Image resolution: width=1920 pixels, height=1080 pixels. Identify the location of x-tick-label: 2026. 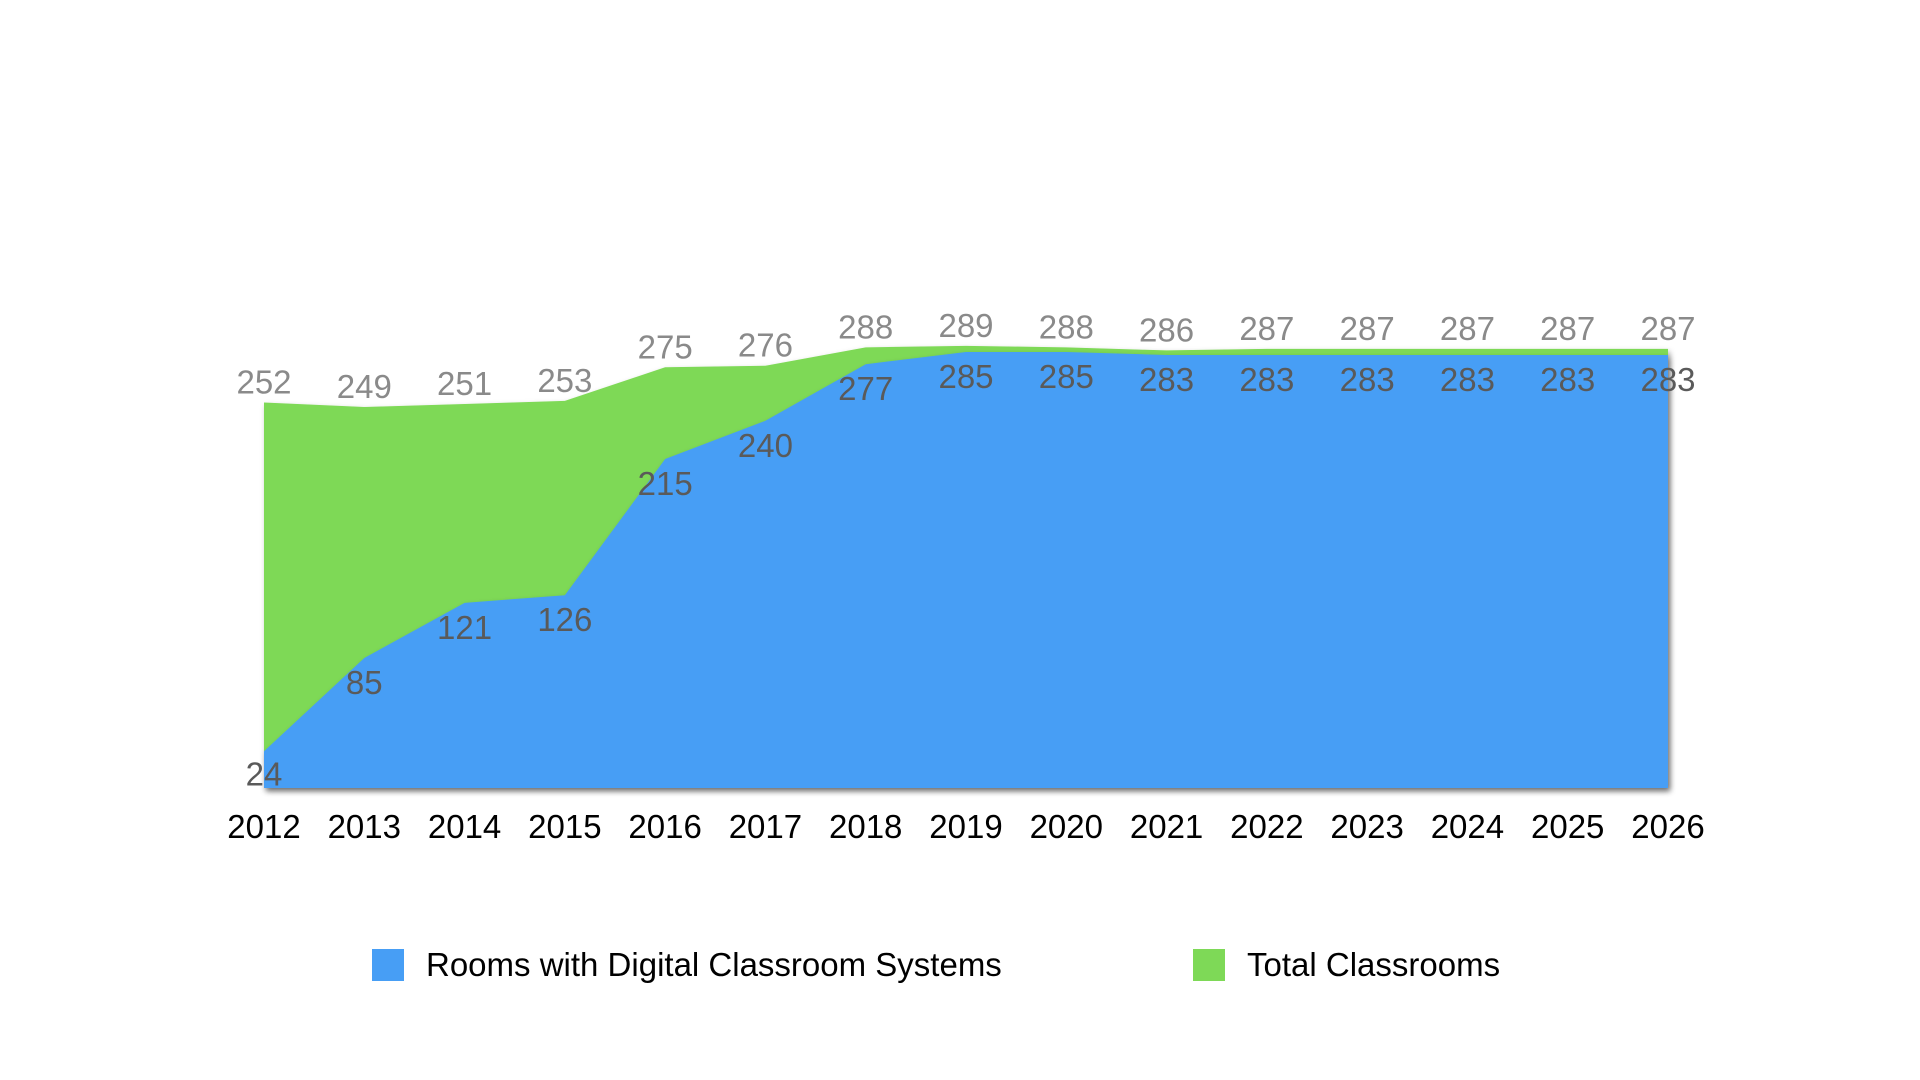
(1667, 826).